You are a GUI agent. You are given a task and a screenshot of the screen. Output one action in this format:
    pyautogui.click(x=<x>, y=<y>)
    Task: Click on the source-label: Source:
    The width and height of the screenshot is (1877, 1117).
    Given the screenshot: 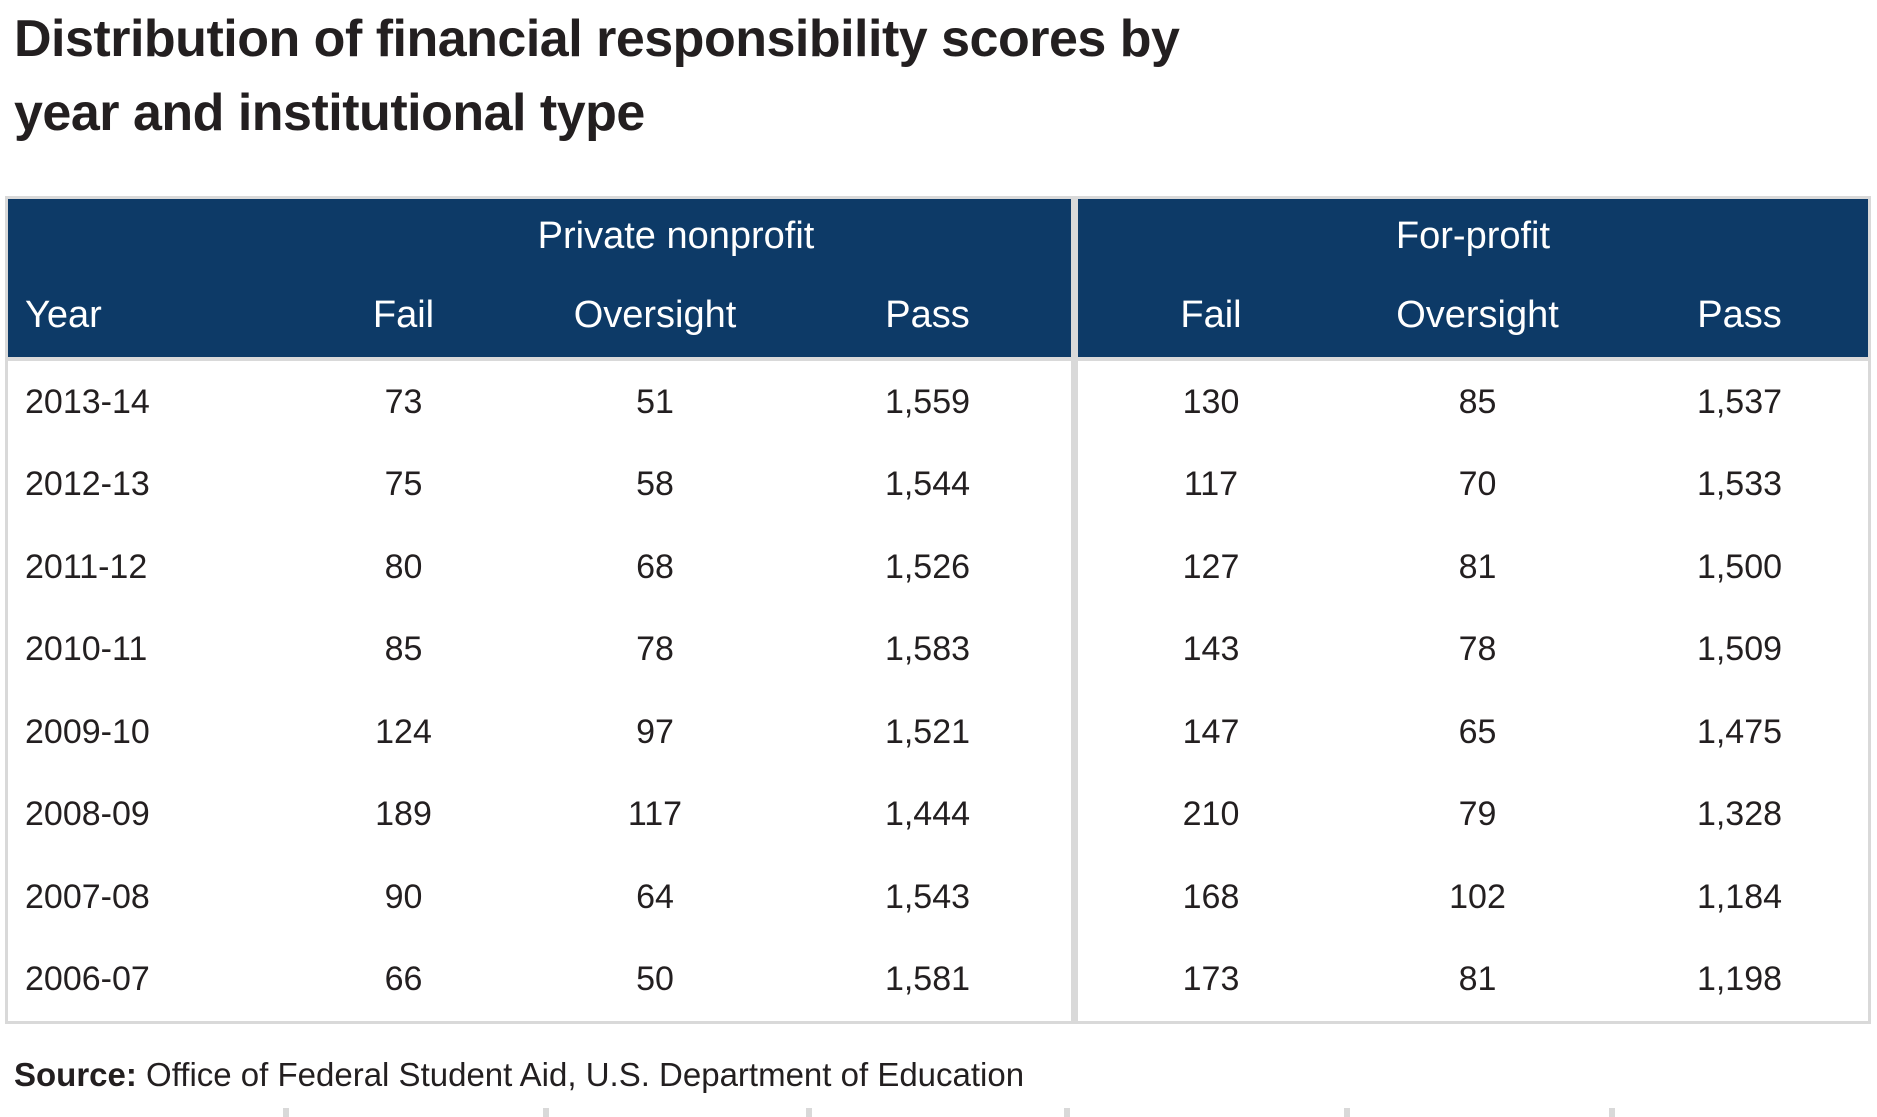 What is the action you would take?
    pyautogui.click(x=75, y=1074)
    